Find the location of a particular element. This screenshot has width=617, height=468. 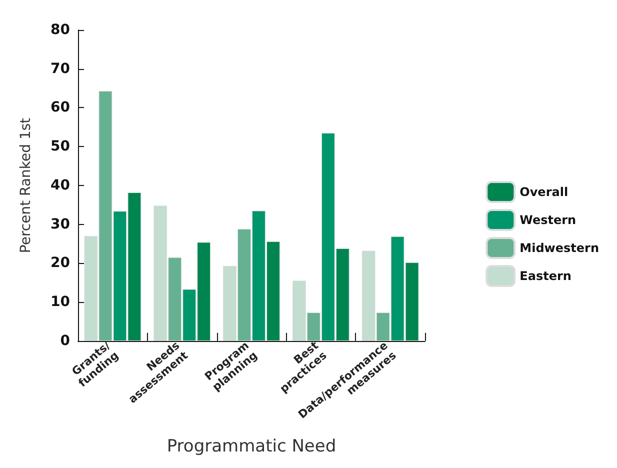

y-tick-label: 30 is located at coordinates (60, 224).